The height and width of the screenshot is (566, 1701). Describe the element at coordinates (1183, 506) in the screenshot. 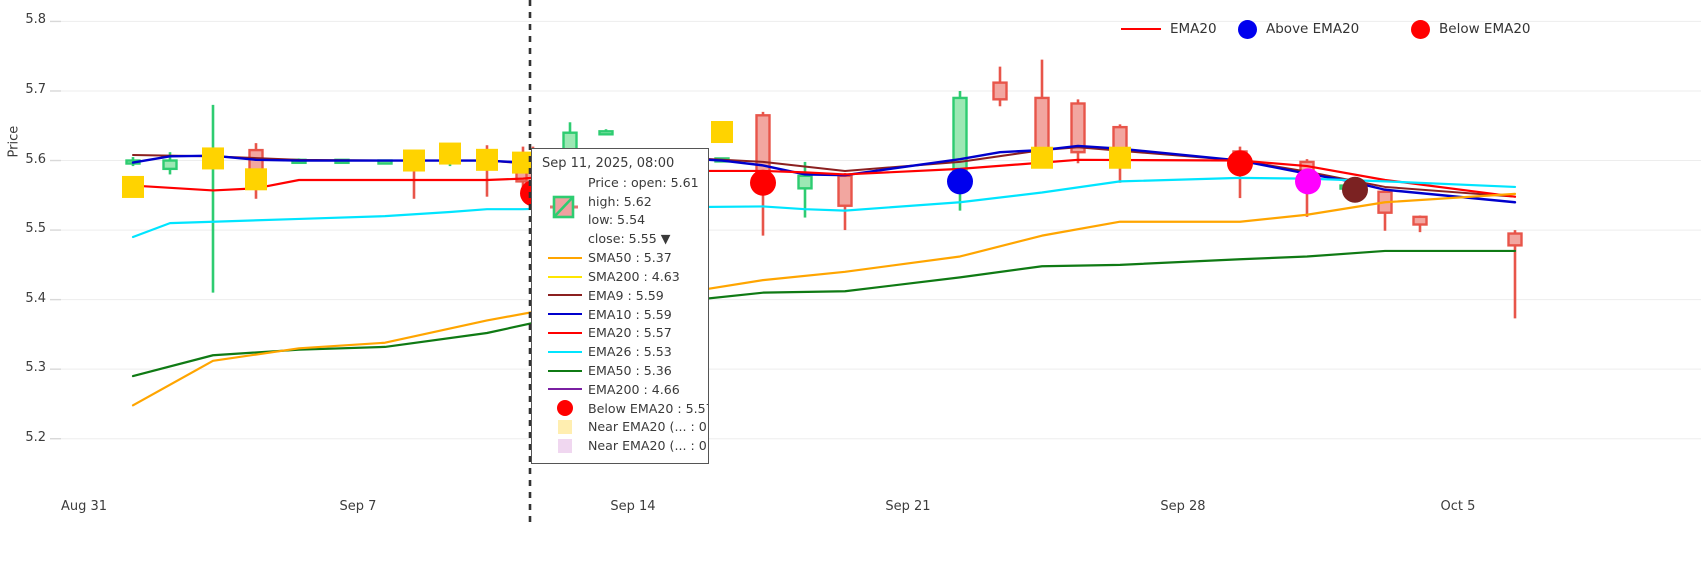

I see `x-axis-tick-label: Sep 28` at that location.